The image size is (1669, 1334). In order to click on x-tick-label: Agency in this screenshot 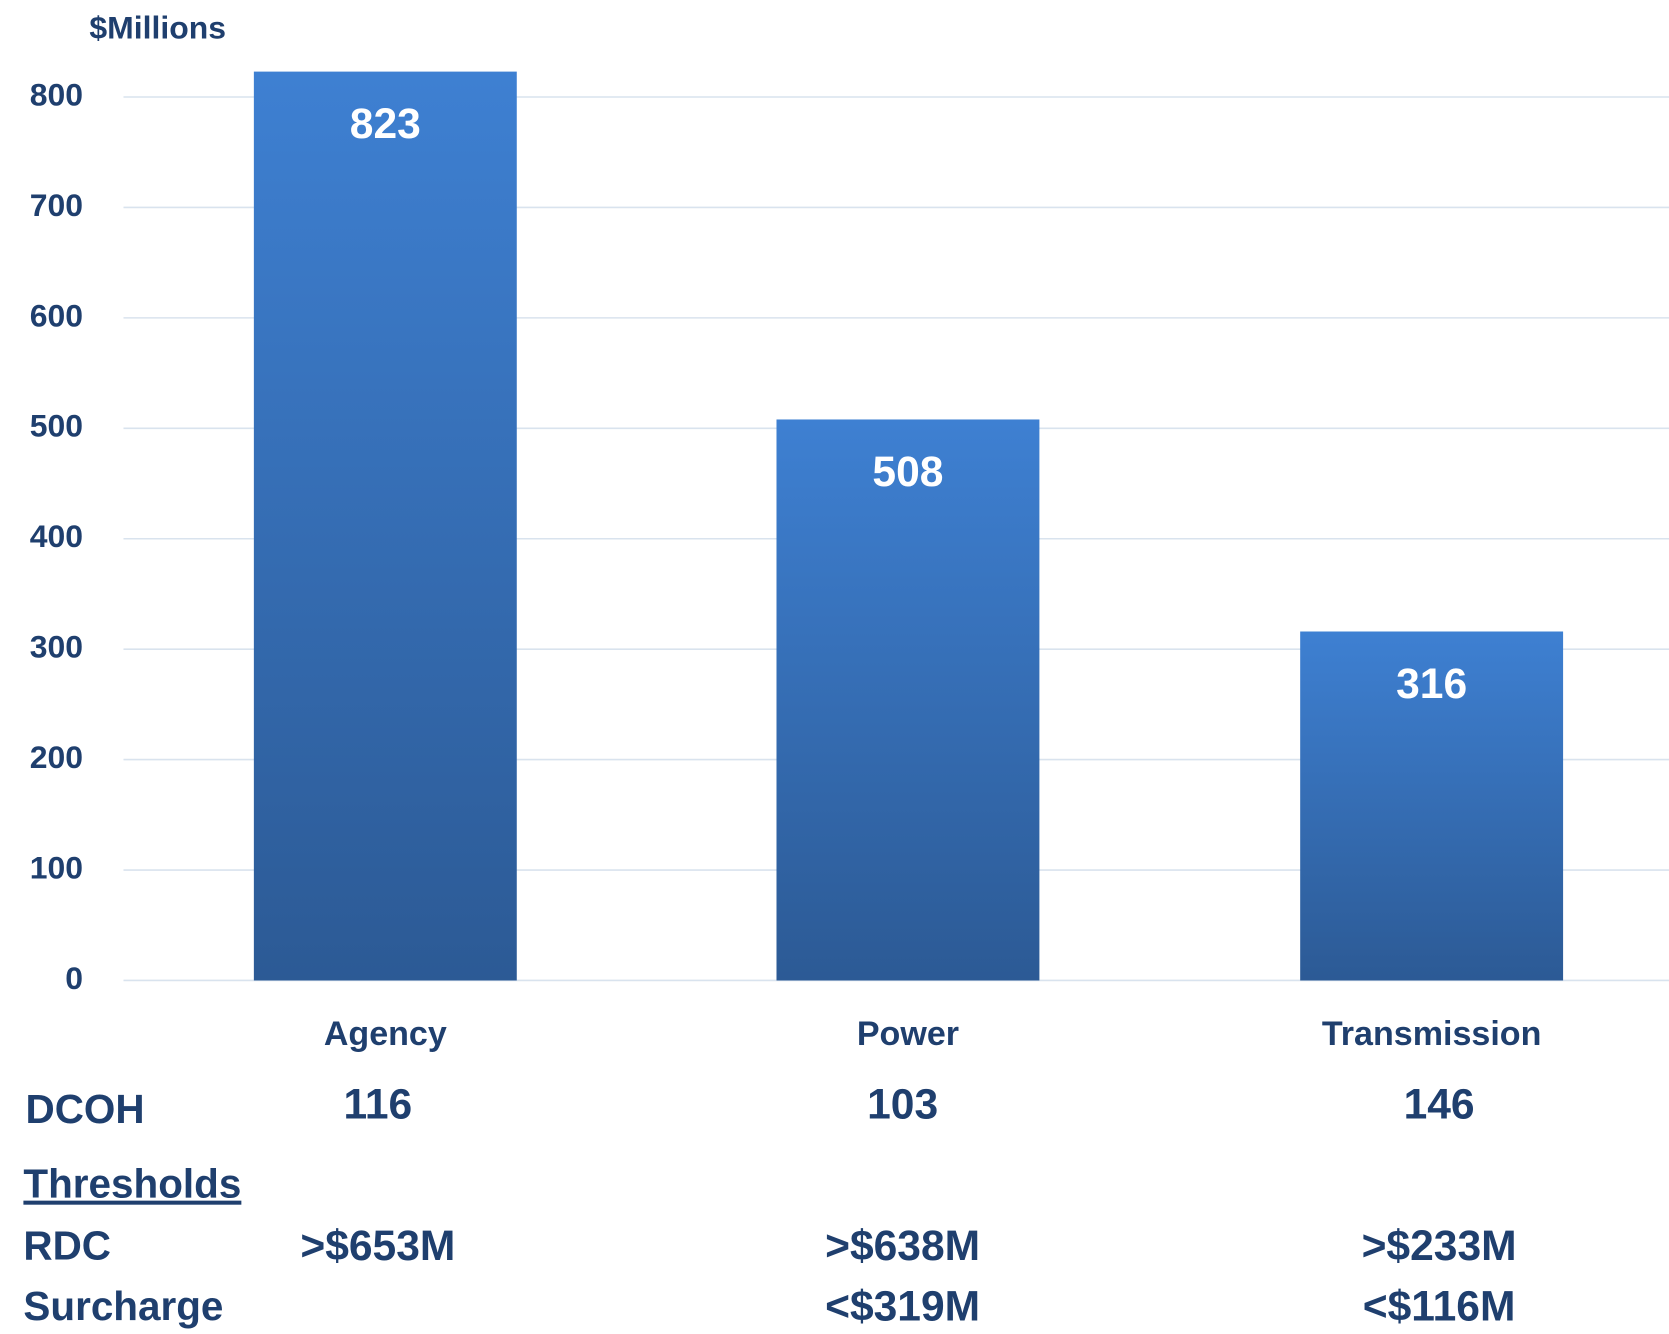, I will do `click(385, 1034)`.